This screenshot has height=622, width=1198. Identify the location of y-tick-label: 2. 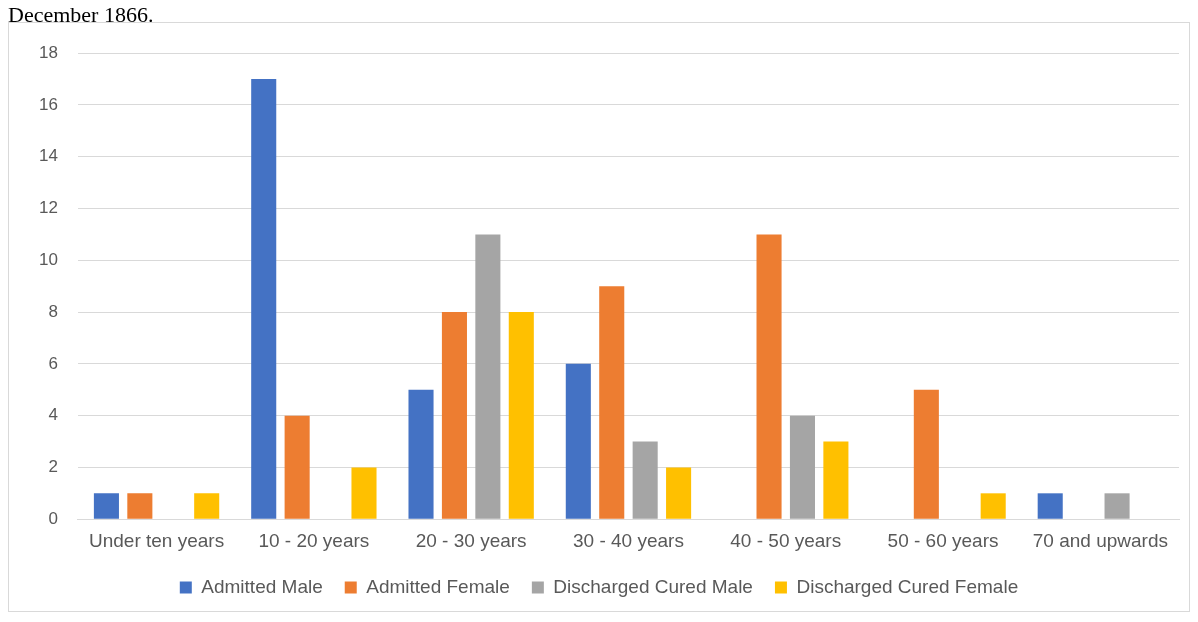
(53, 467).